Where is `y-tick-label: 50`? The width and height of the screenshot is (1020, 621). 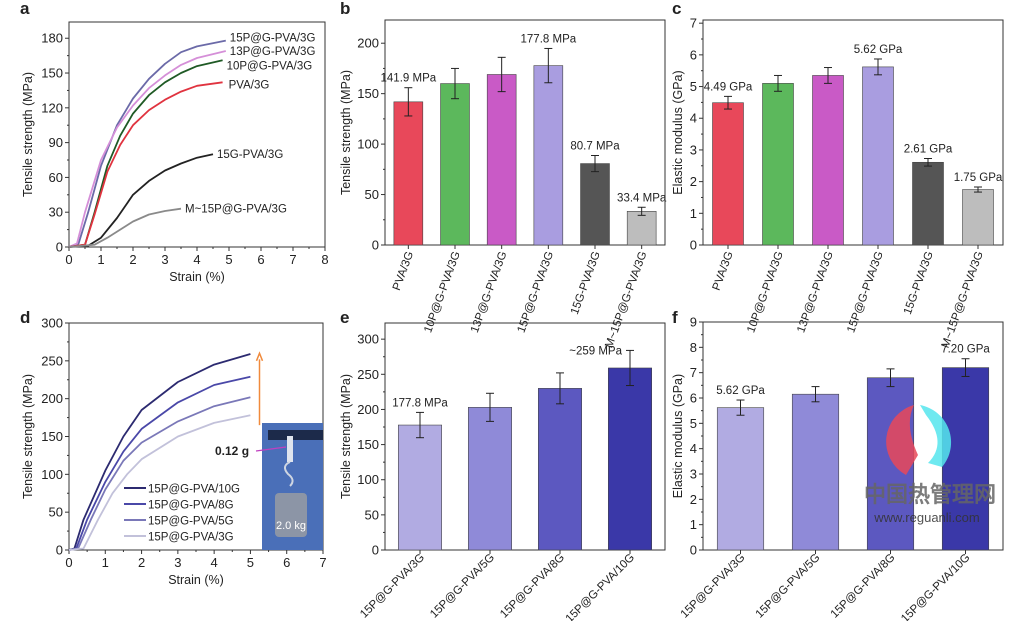
y-tick-label: 50 is located at coordinates (56, 512).